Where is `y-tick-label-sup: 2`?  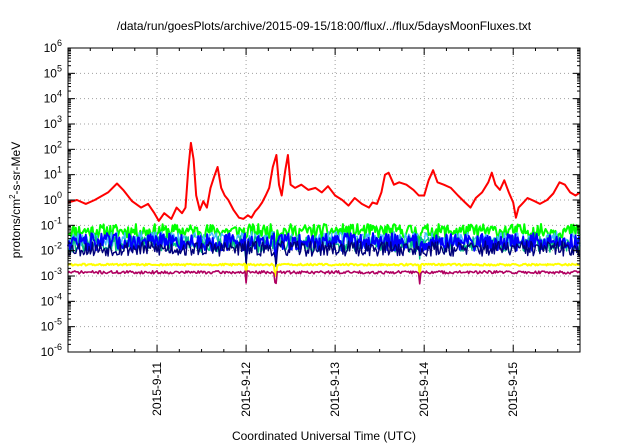 y-tick-label-sup: 2 is located at coordinates (59, 144).